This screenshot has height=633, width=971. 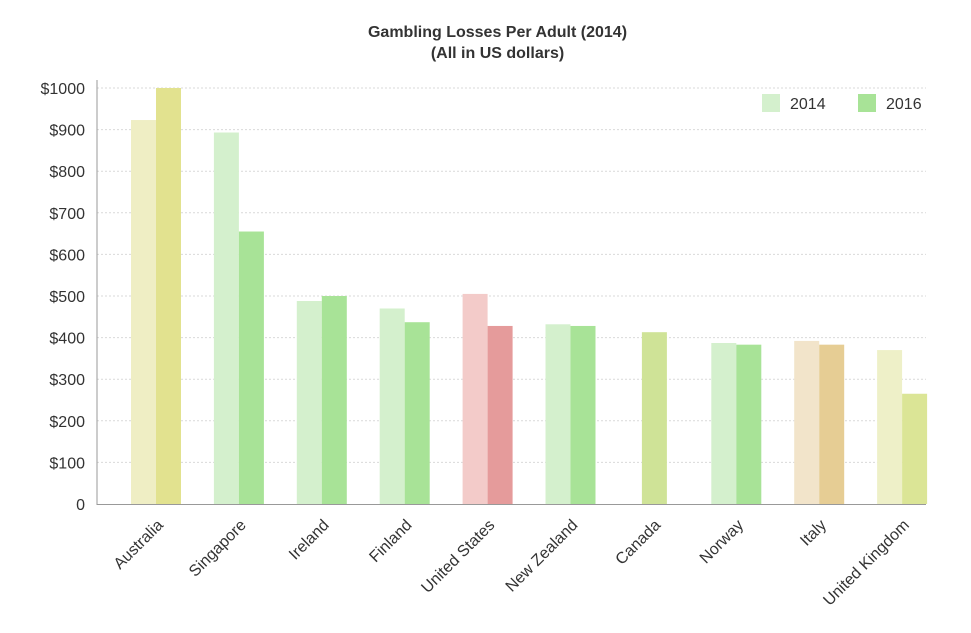 What do you see at coordinates (251, 367) in the screenshot?
I see `bar-2016-singapore` at bounding box center [251, 367].